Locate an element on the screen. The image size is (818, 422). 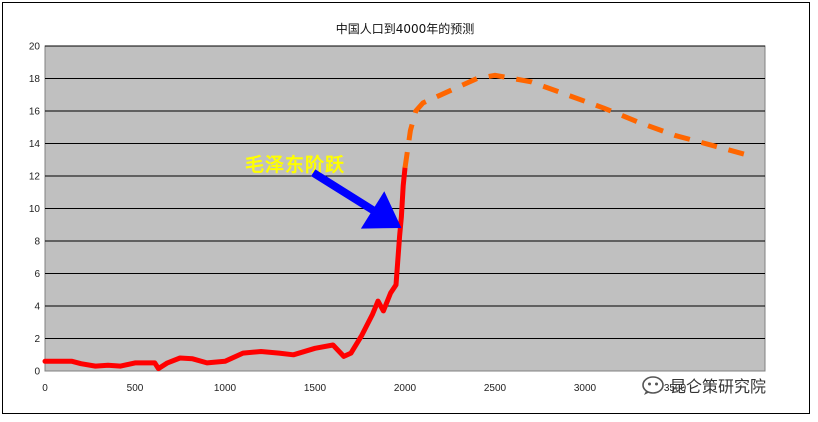
y-tick-label: 18 is located at coordinates (35, 79).